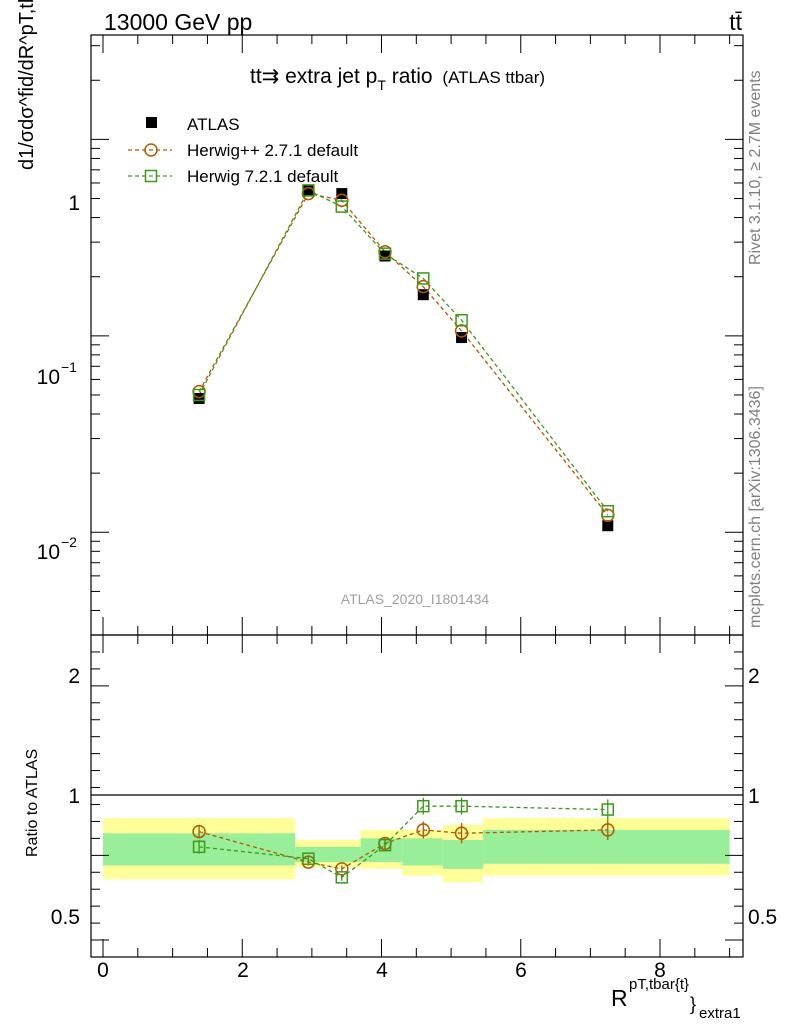 The width and height of the screenshot is (786, 1024). Describe the element at coordinates (48, 552) in the screenshot. I see `main-ytick-label-001-base: 10` at that location.